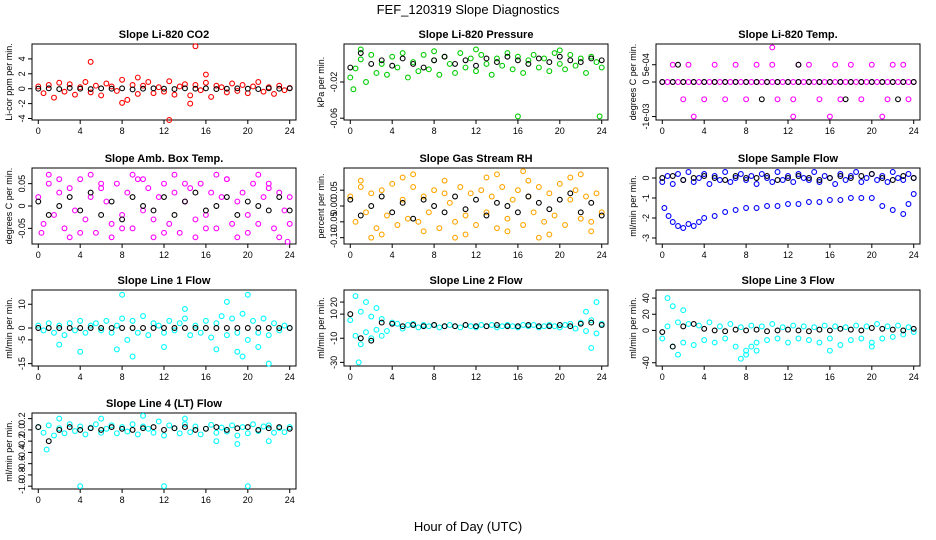  What do you see at coordinates (646, 198) in the screenshot?
I see `y-tick-label: -1` at bounding box center [646, 198].